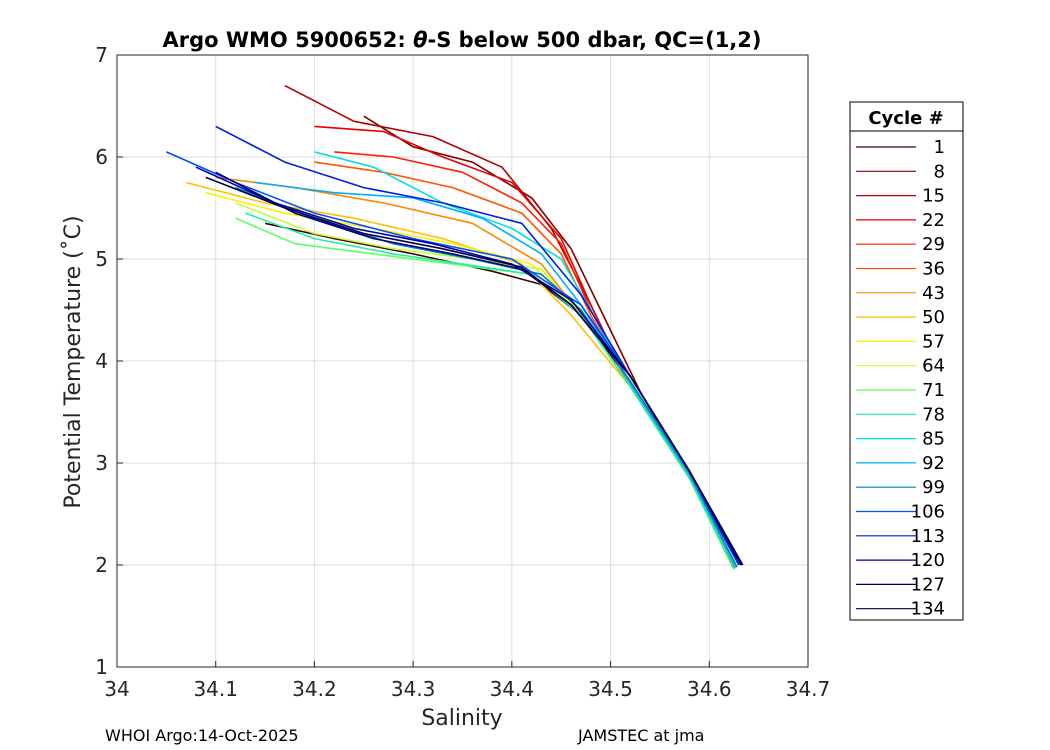 This screenshot has height=750, width=1050. Describe the element at coordinates (101, 463) in the screenshot. I see `y-tick-label: 3` at that location.